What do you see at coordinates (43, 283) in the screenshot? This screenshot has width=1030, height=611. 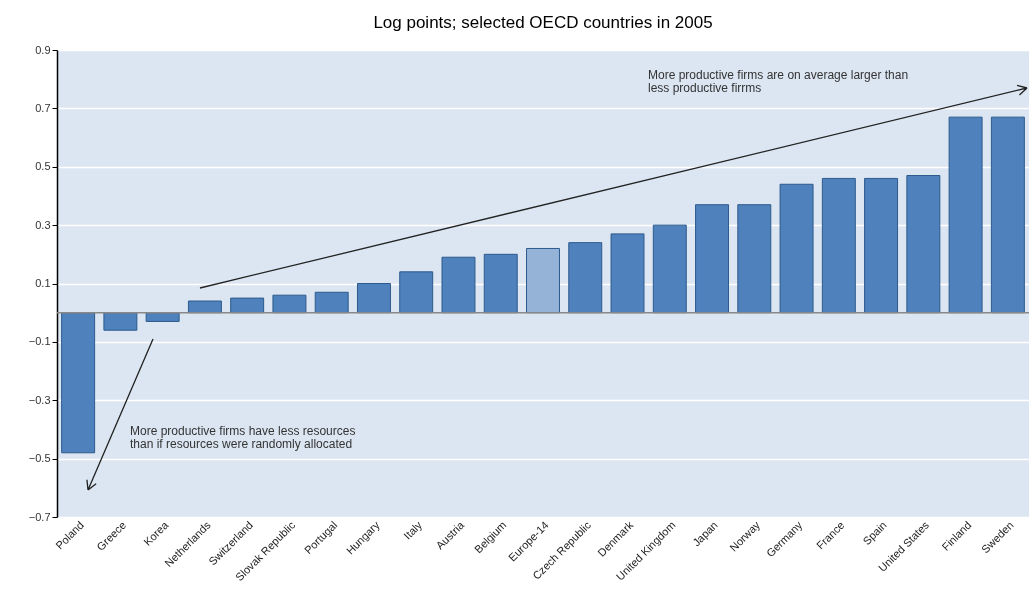 I see `y-tick-label: 0.1` at bounding box center [43, 283].